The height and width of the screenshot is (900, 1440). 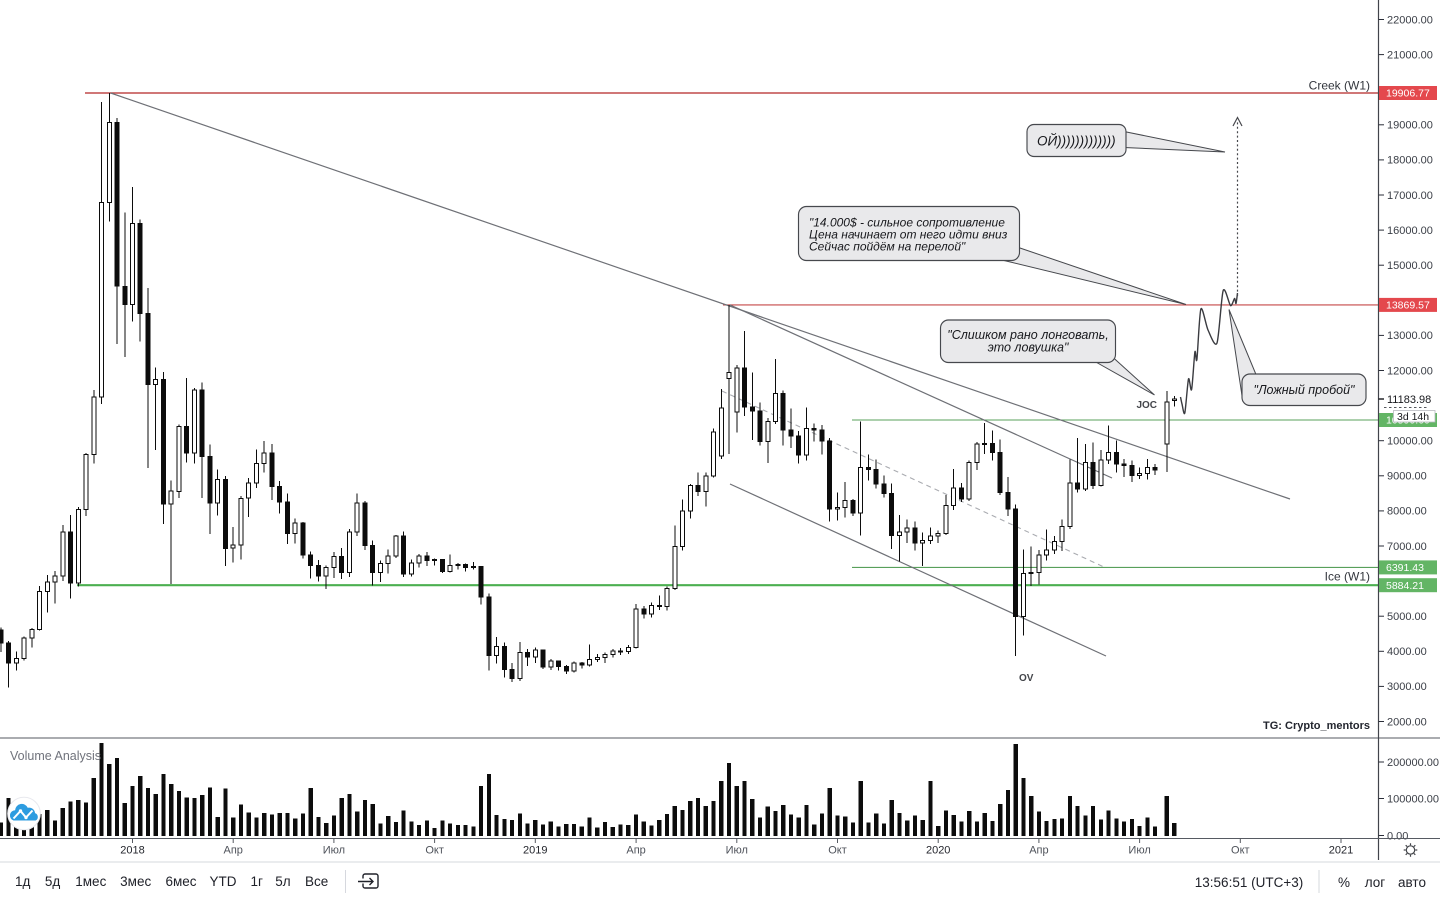 I want to click on svg-text: ОЙ))))))))))))), so click(x=1076, y=141).